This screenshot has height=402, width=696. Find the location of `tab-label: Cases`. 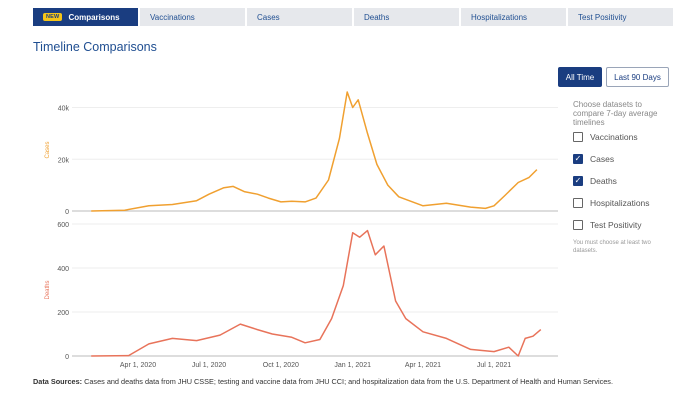

tab-label: Cases is located at coordinates (268, 17).